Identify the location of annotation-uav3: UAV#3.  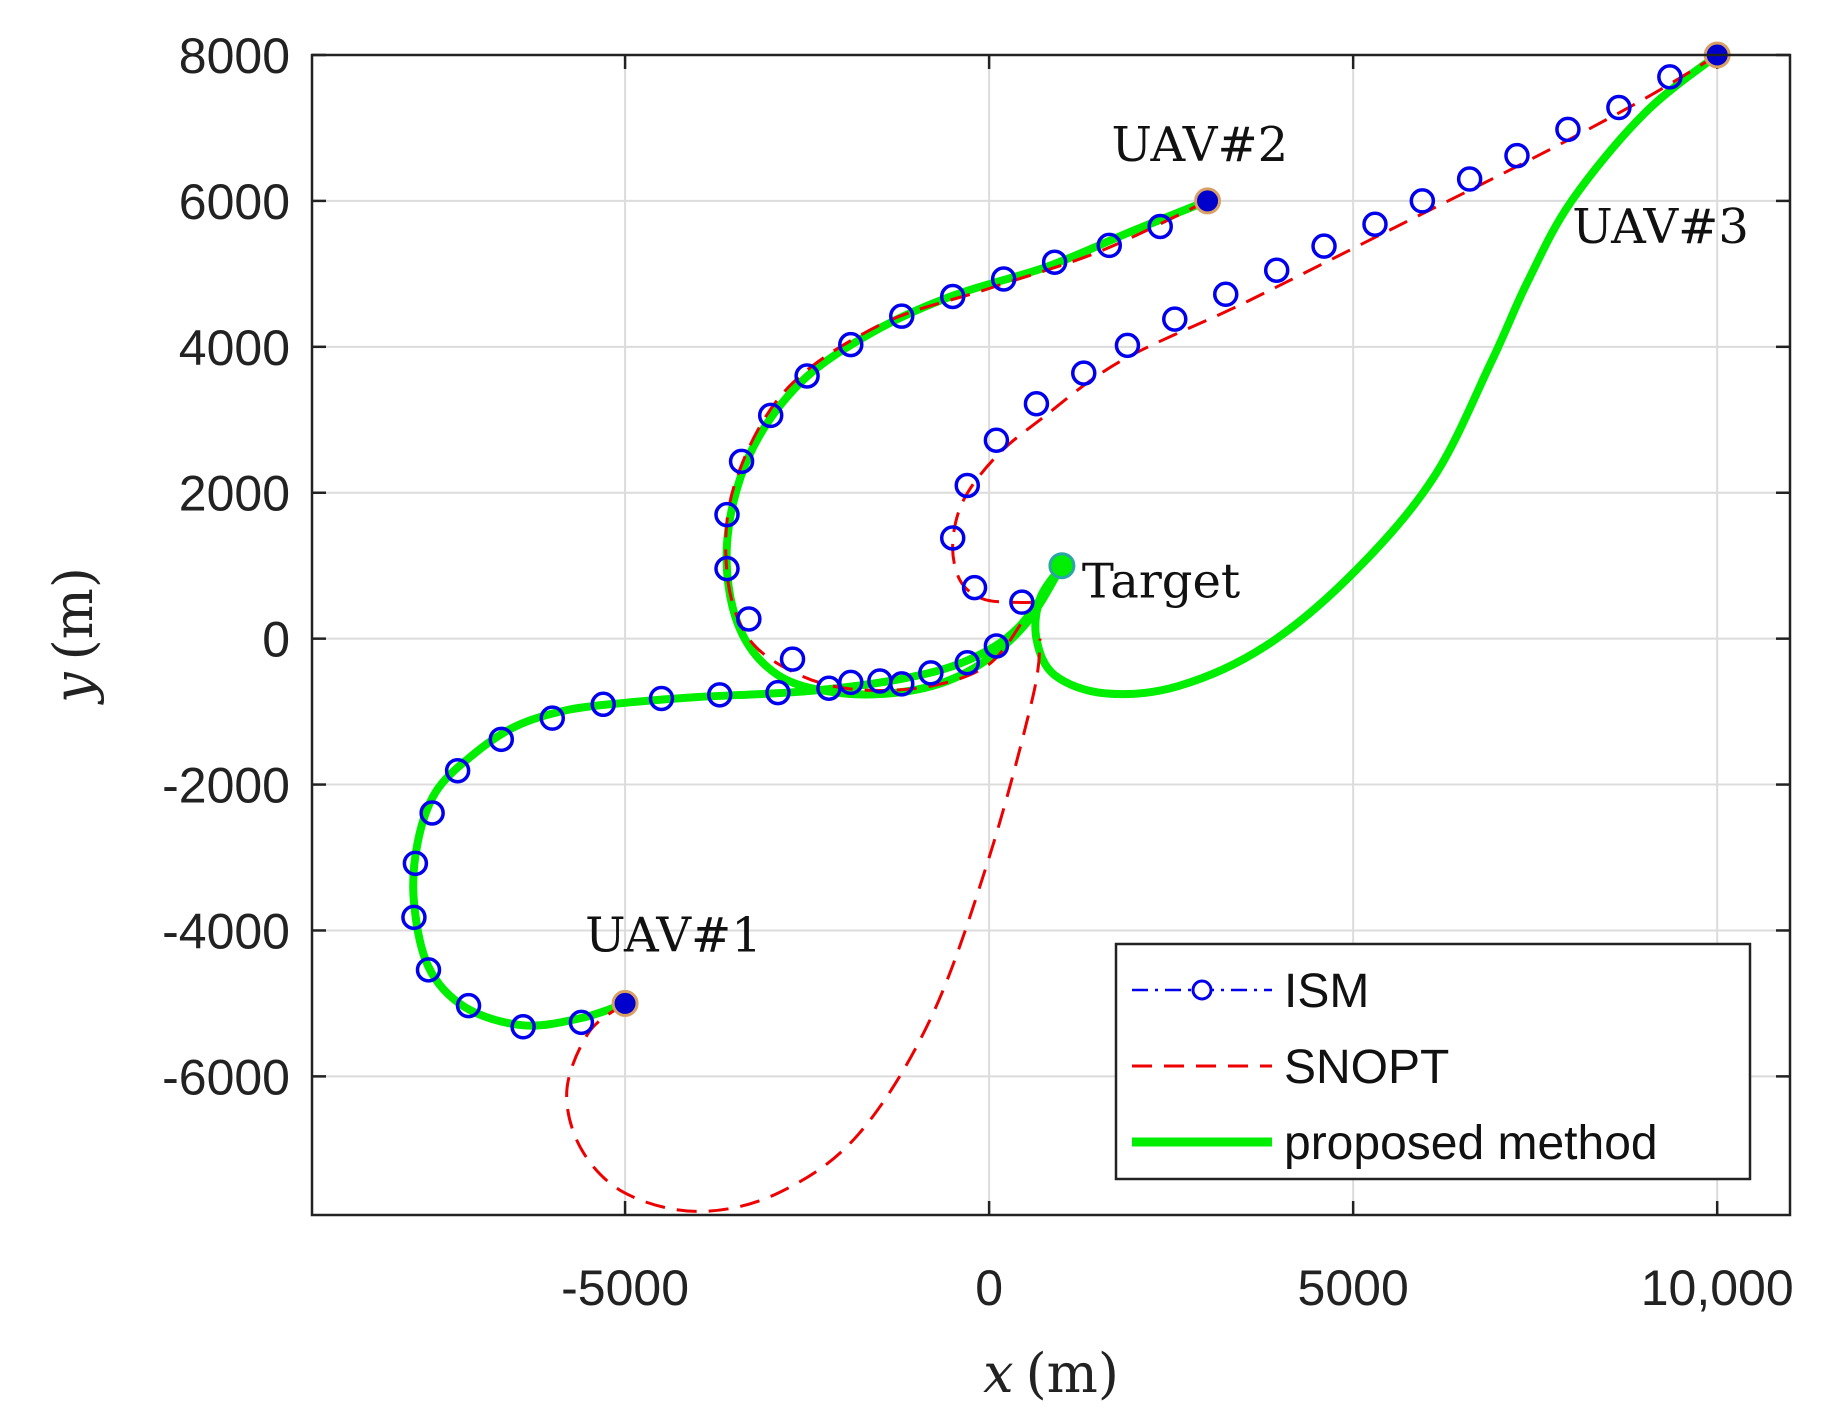
(1660, 227).